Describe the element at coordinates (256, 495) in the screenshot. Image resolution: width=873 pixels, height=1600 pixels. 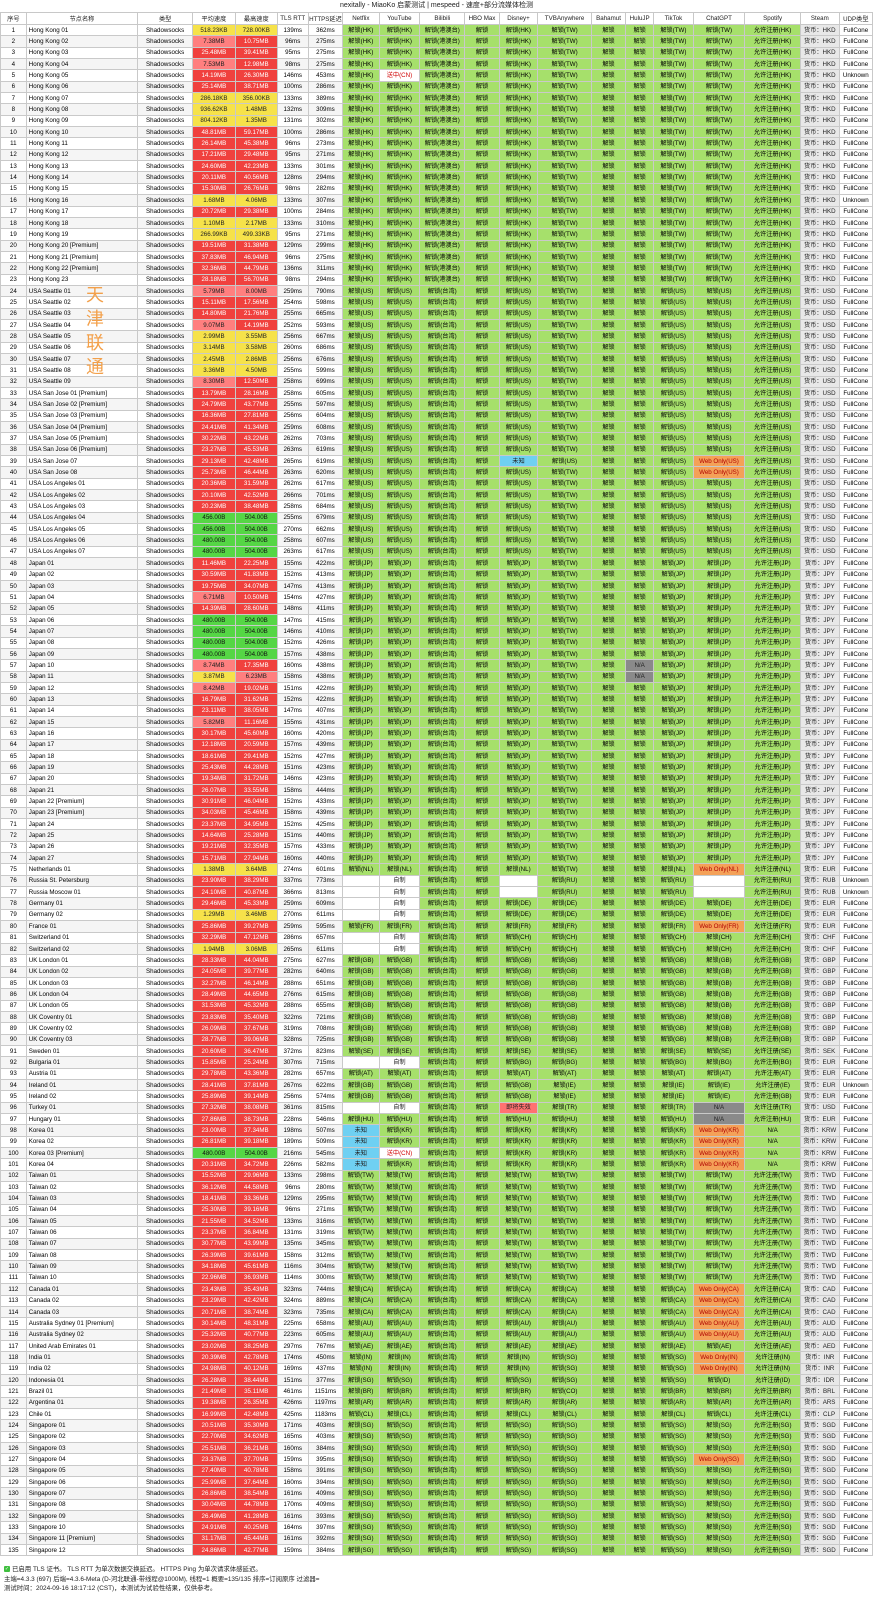
I see `max-speed: 42.52MB` at that location.